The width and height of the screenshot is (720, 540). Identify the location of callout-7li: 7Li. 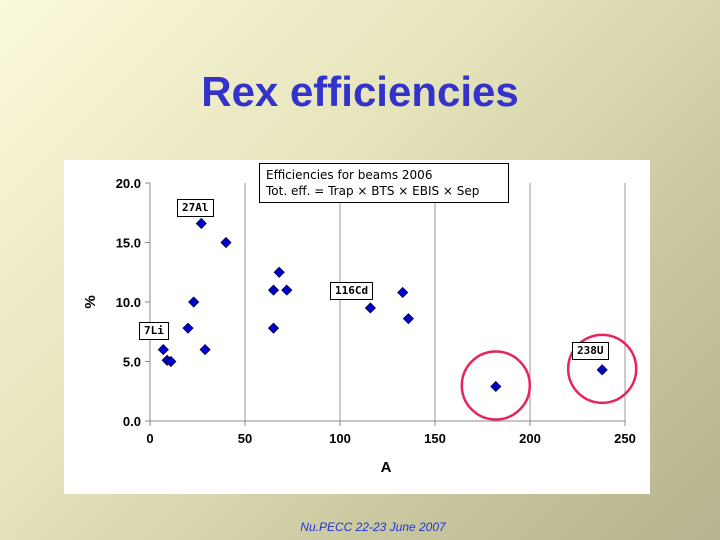
(154, 331).